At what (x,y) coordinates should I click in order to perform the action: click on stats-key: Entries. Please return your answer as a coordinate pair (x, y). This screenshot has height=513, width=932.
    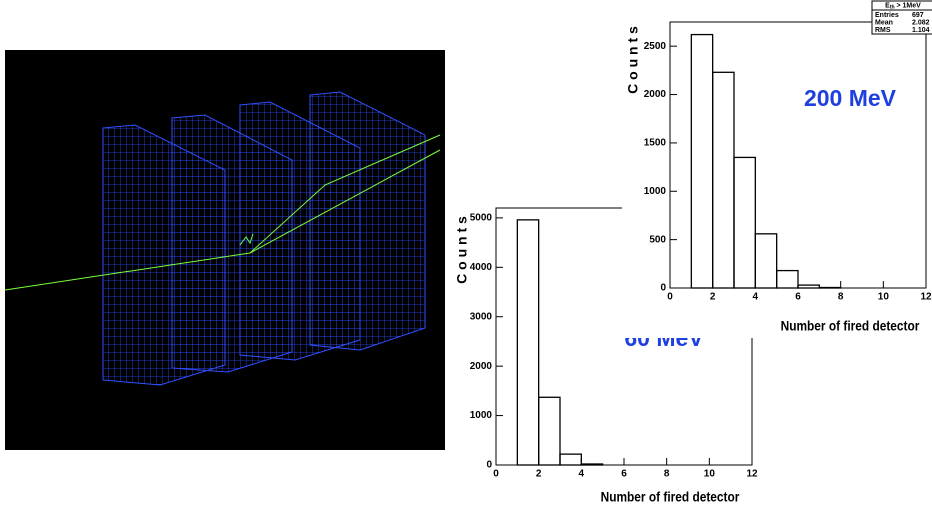
    Looking at the image, I should click on (887, 15).